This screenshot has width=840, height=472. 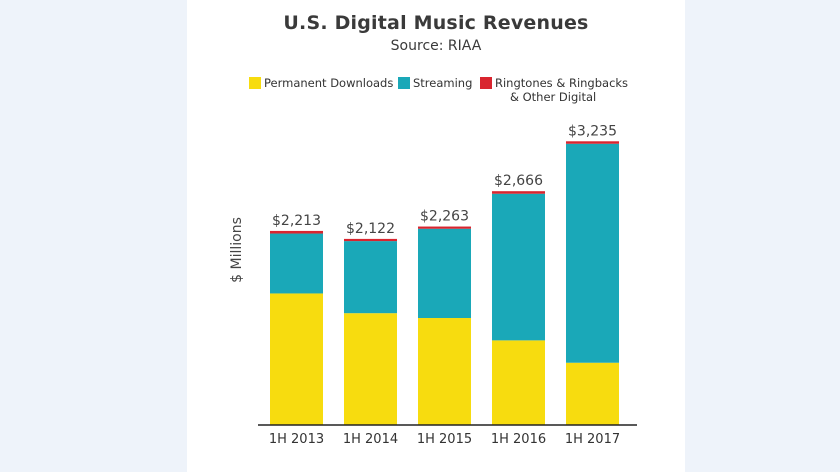 I want to click on legend-label-ringtones: Ringtones & Ringbacks & Other Digital, so click(x=561, y=90).